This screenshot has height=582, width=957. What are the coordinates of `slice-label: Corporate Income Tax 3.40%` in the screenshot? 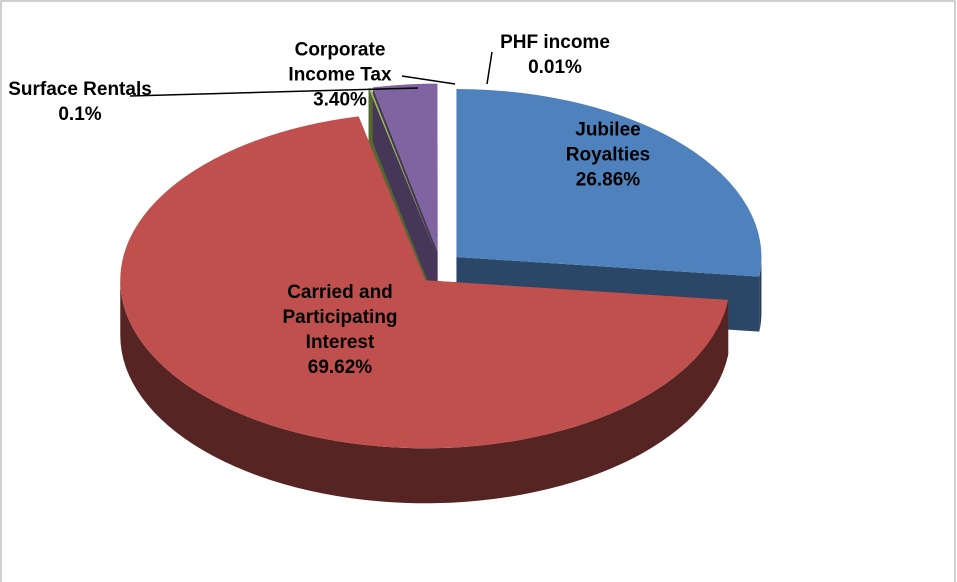 It's located at (340, 75).